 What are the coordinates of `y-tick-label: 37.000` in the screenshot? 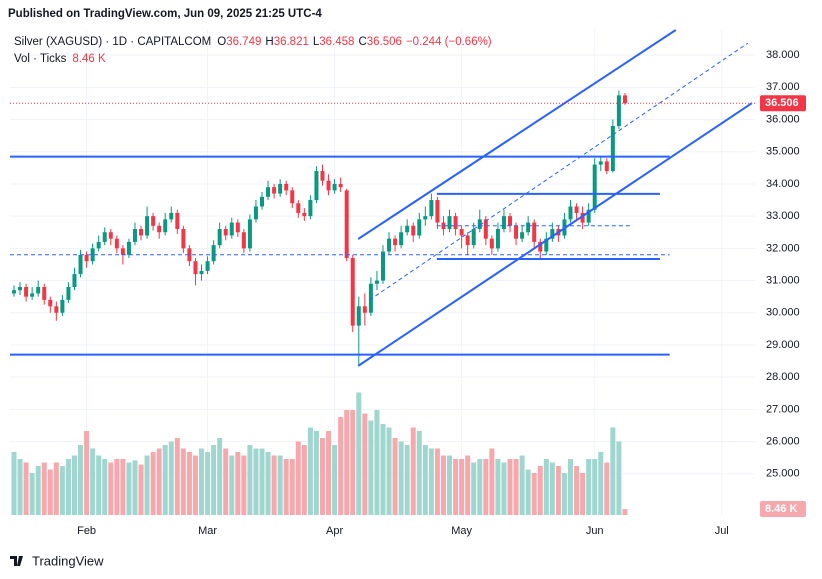 It's located at (783, 87).